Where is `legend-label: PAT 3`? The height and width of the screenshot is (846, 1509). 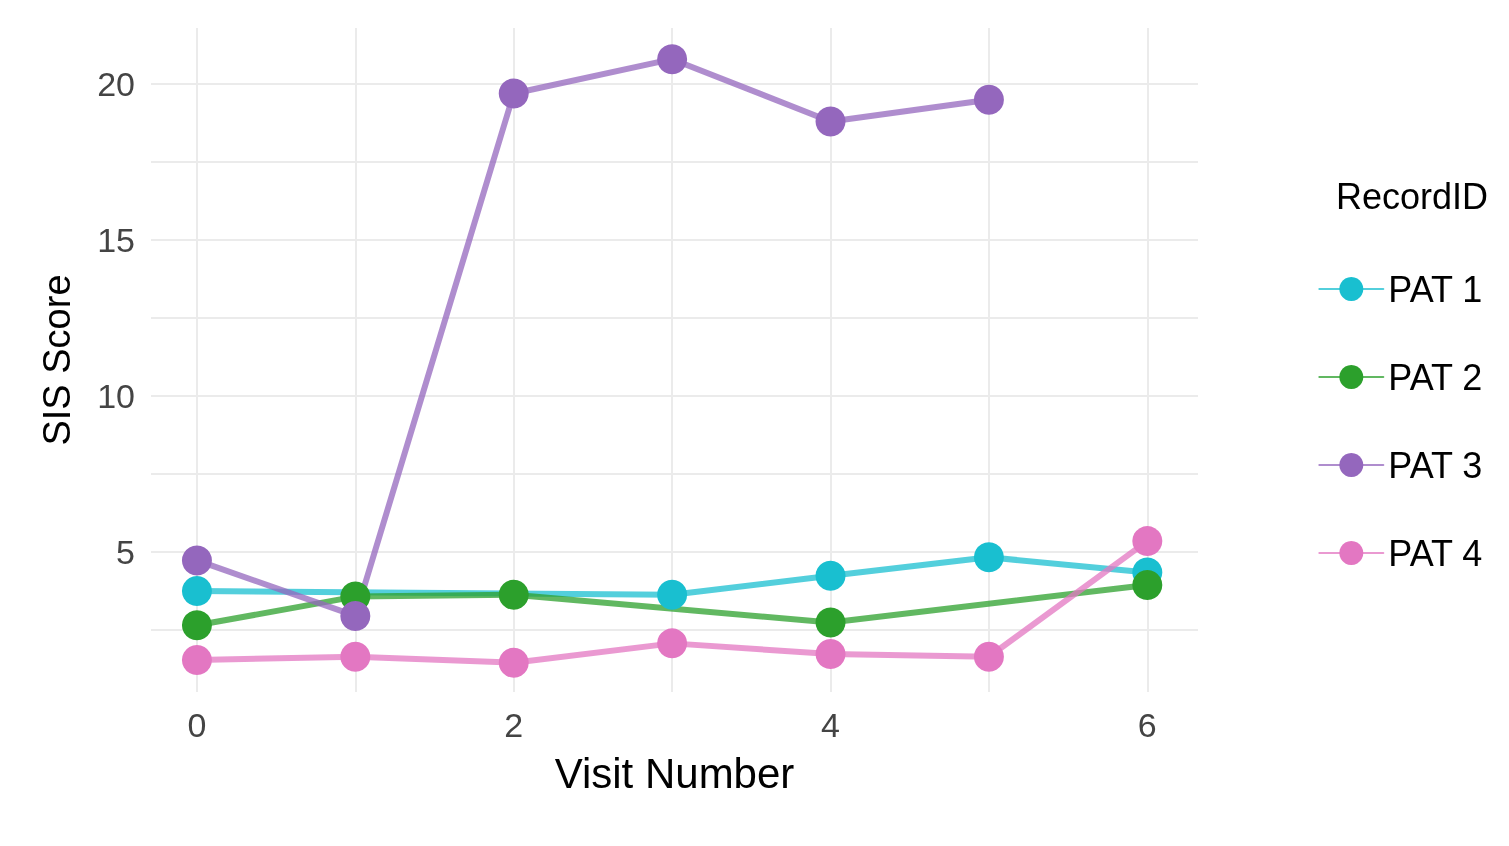 legend-label: PAT 3 is located at coordinates (1435, 465).